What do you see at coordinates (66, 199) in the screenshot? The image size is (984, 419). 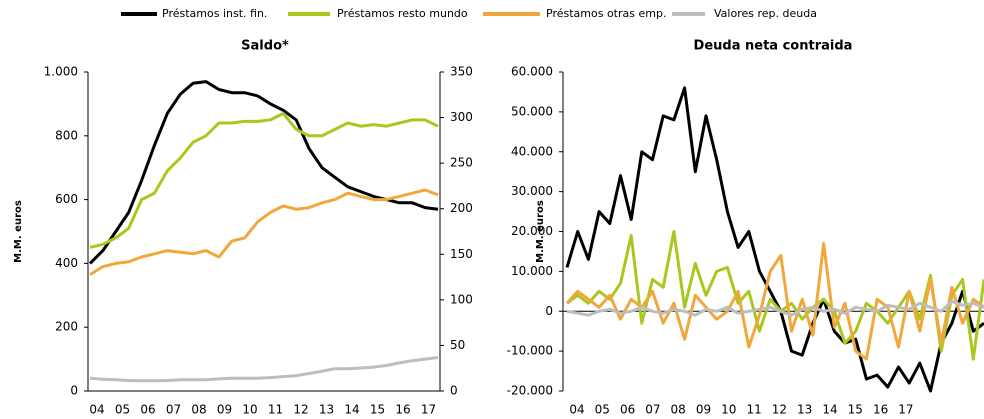 I see `y-tick-label: 600` at bounding box center [66, 199].